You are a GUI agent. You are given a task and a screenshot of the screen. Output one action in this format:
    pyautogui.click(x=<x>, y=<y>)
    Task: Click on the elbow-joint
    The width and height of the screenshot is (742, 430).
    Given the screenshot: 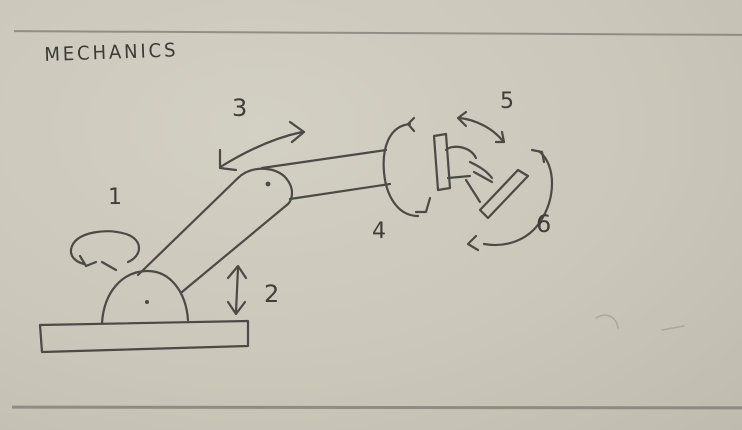 What is the action you would take?
    pyautogui.click(x=265, y=186)
    